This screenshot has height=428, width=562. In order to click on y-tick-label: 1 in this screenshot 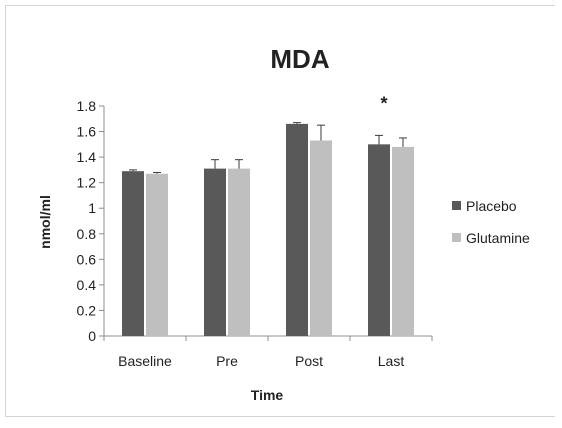, I will do `click(92, 208)`.